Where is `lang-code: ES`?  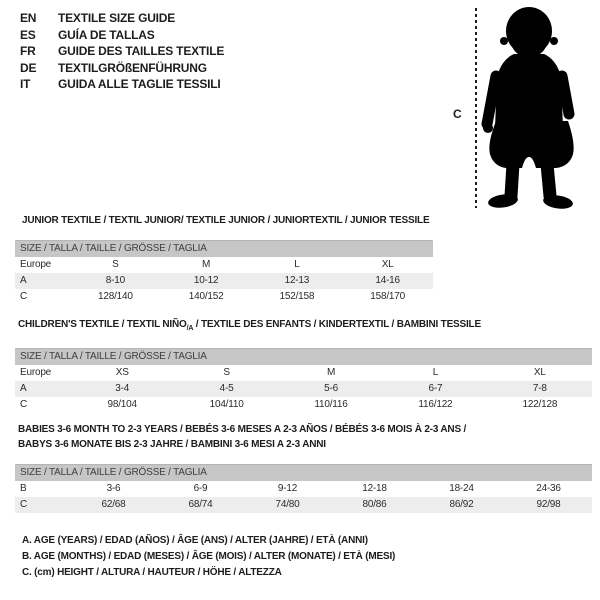 lang-code: ES is located at coordinates (28, 34).